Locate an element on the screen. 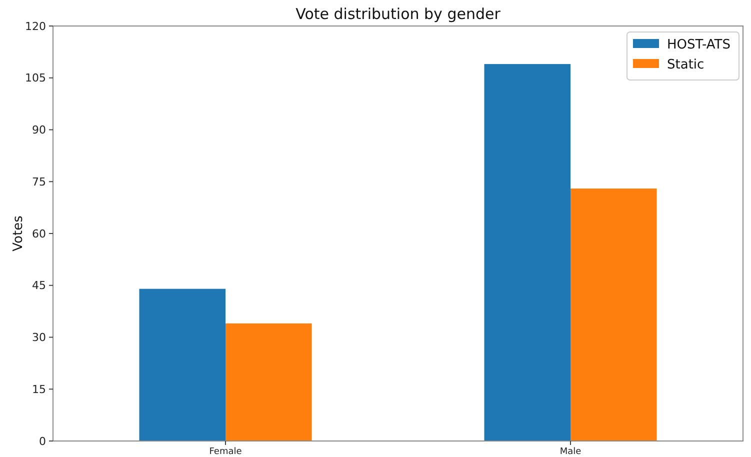 Image resolution: width=751 pixels, height=457 pixels. y-tick-label: 0 is located at coordinates (42, 441).